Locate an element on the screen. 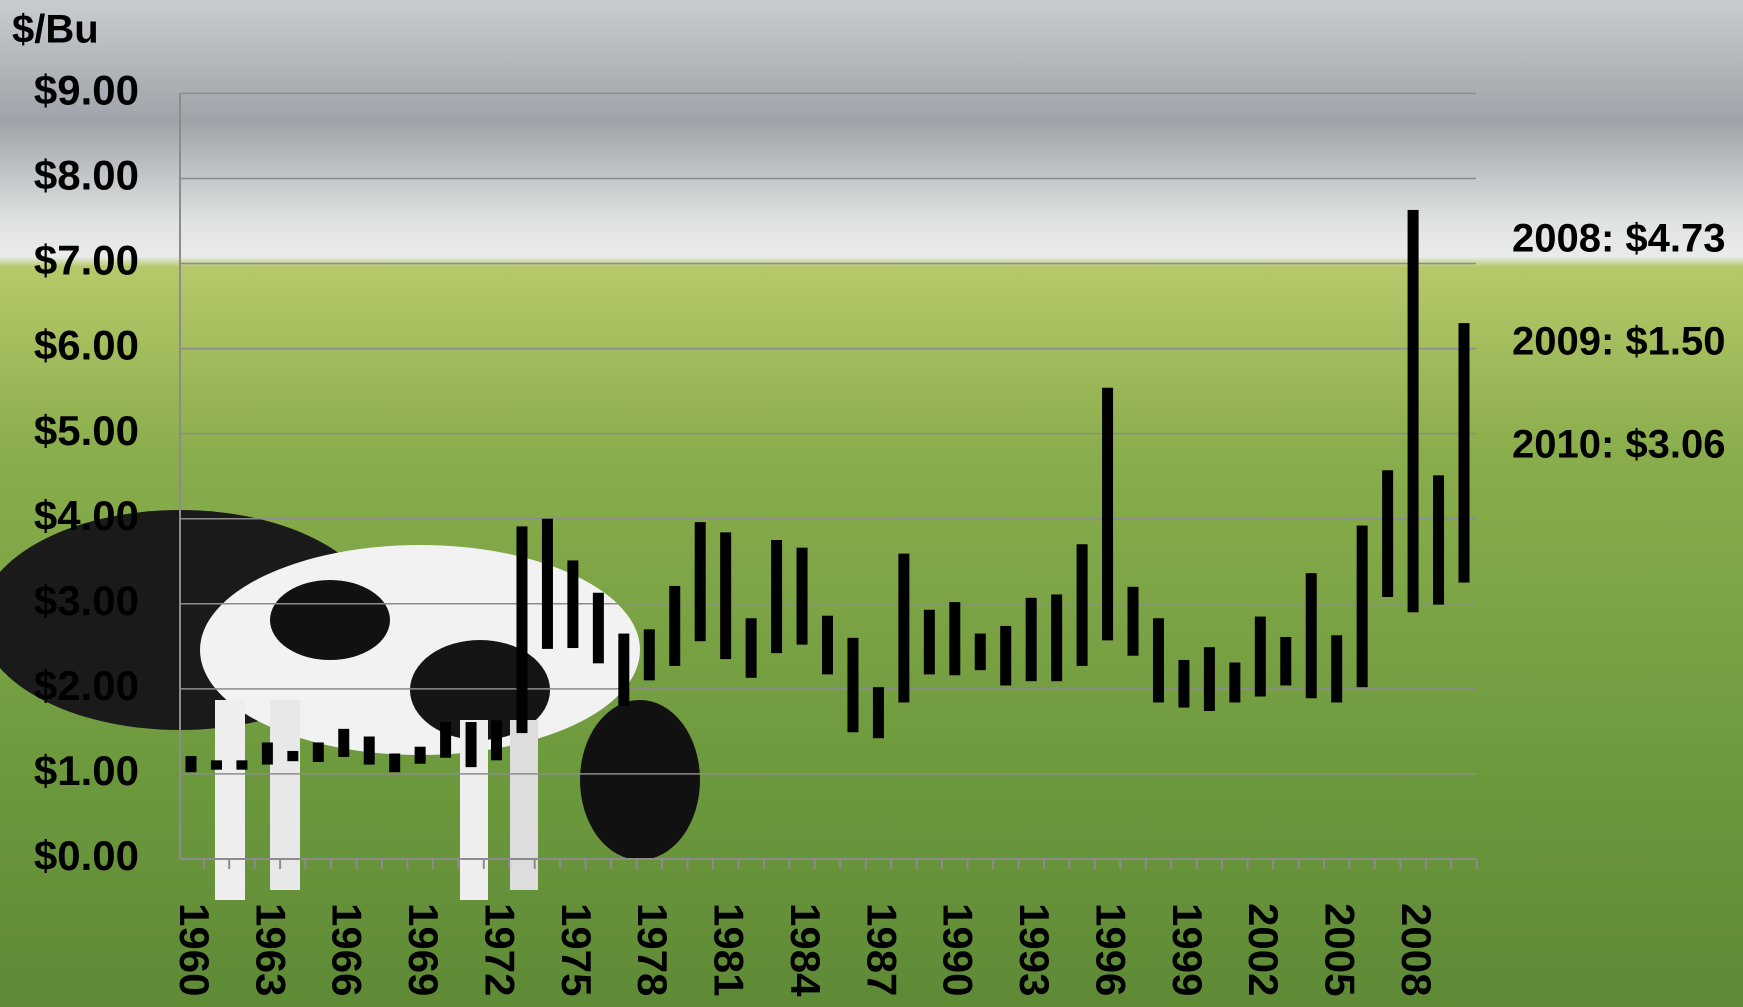 The width and height of the screenshot is (1743, 1007). x-tick-label: 1987 is located at coordinates (881, 949).